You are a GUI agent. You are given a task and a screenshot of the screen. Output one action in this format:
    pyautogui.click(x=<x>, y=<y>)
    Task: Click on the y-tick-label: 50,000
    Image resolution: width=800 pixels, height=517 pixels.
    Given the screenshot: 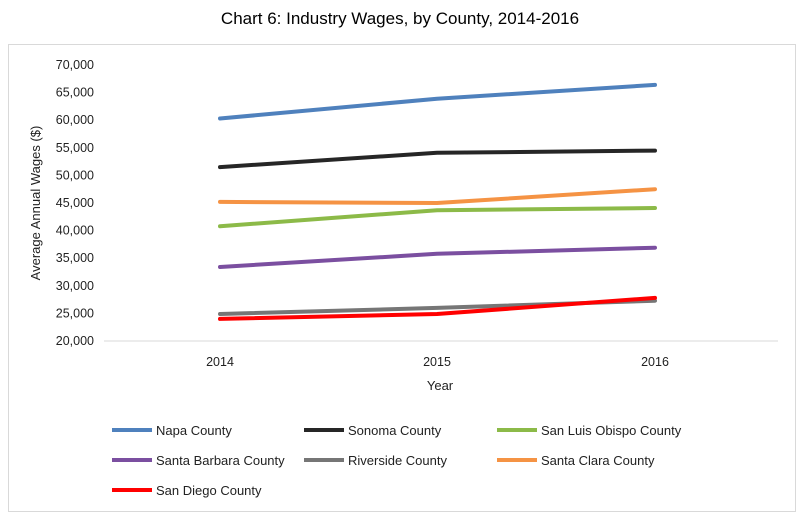 What is the action you would take?
    pyautogui.click(x=75, y=175)
    